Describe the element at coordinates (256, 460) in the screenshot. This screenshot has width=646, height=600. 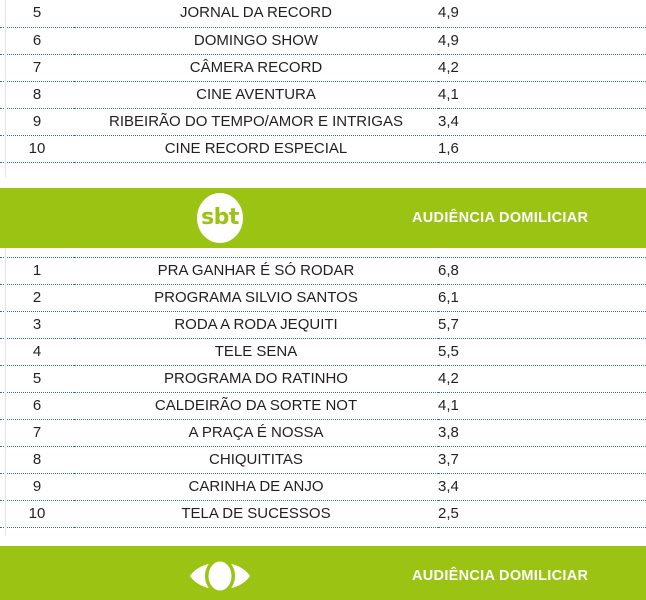
I see `cell-program: CHIQUITITAS` at that location.